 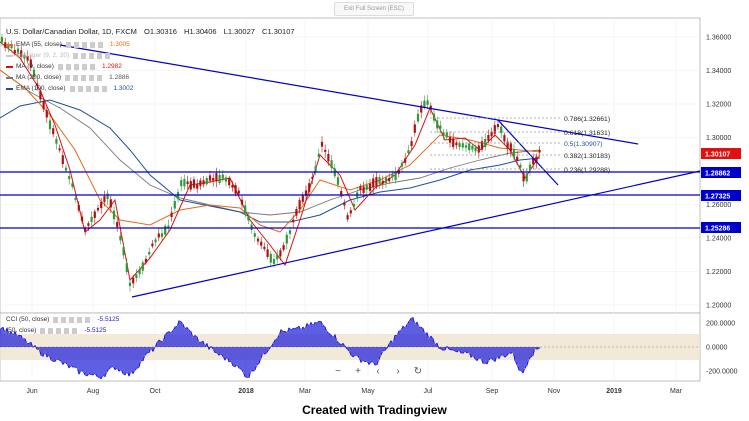 What do you see at coordinates (720, 324) in the screenshot?
I see `osc-tick-label: 200.0000` at bounding box center [720, 324].